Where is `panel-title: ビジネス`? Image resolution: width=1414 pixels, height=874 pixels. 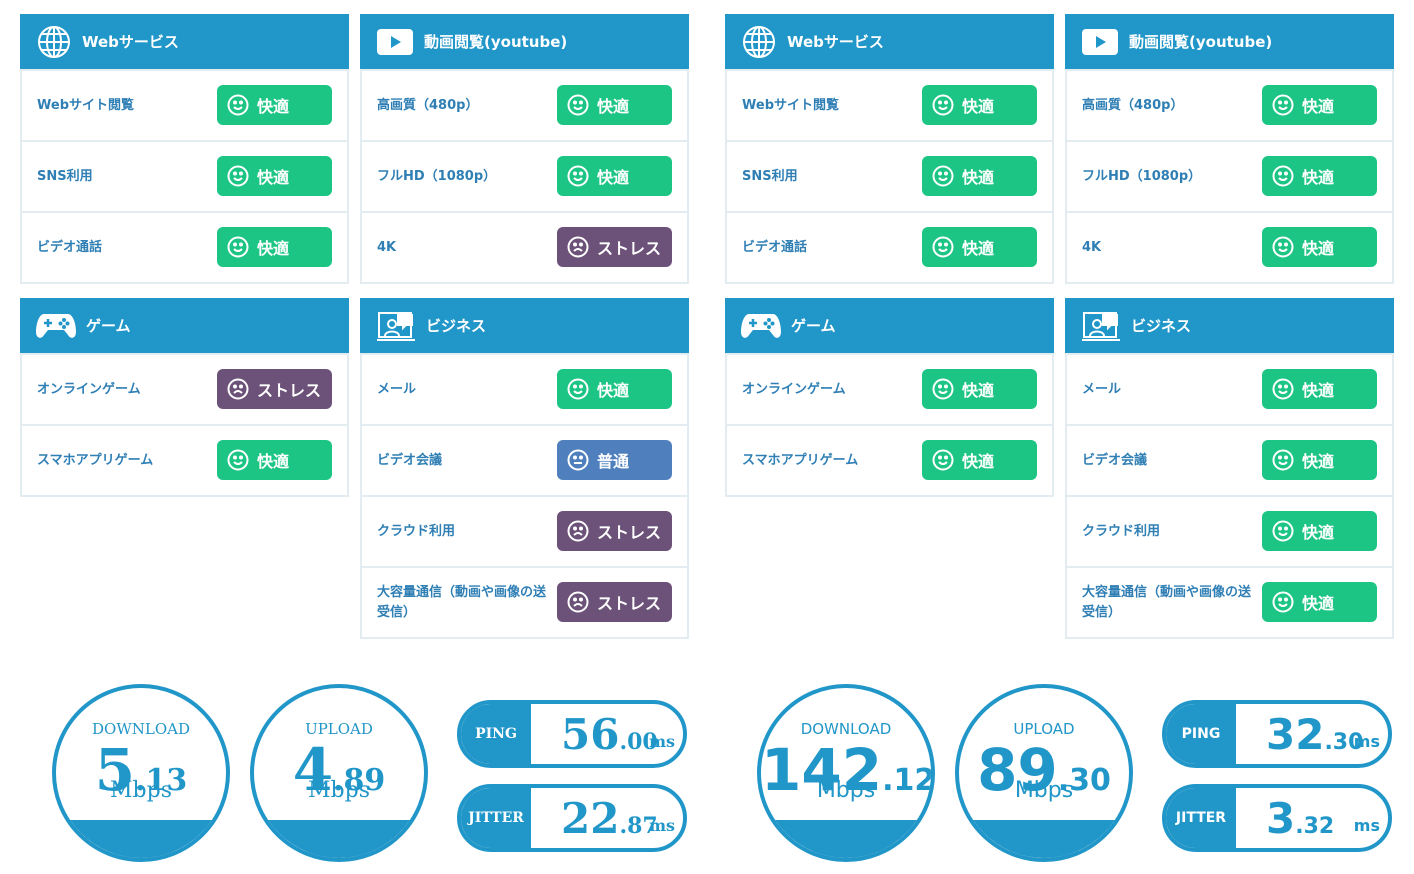
panel-title: ビジネス is located at coordinates (1161, 326).